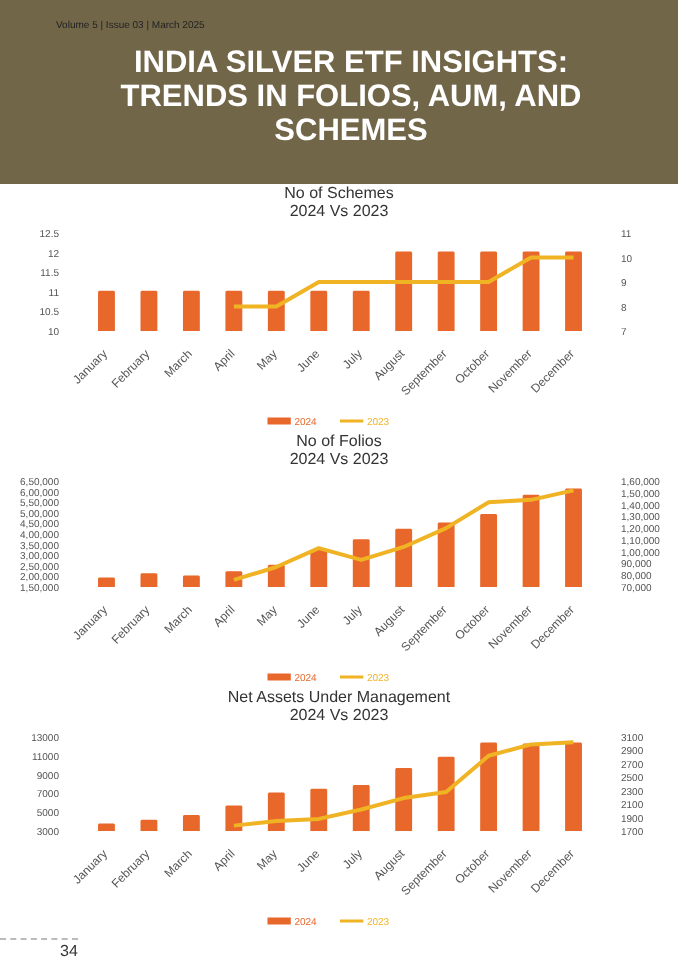 The width and height of the screenshot is (678, 960). Describe the element at coordinates (39, 949) in the screenshot. I see `text: 34` at that location.